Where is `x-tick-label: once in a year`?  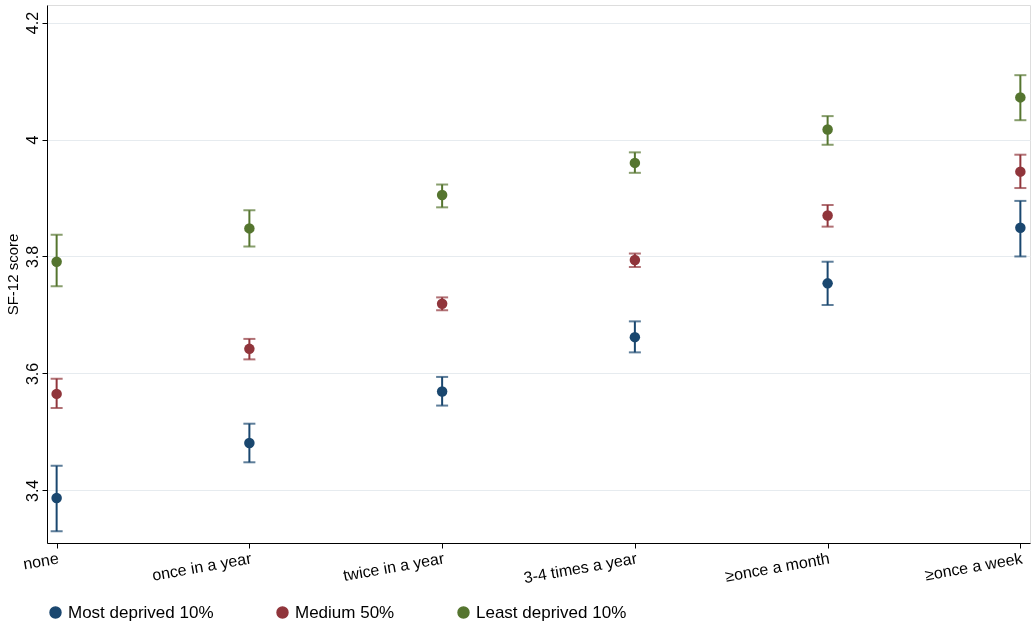
x-tick-label: once in a year is located at coordinates (202, 566).